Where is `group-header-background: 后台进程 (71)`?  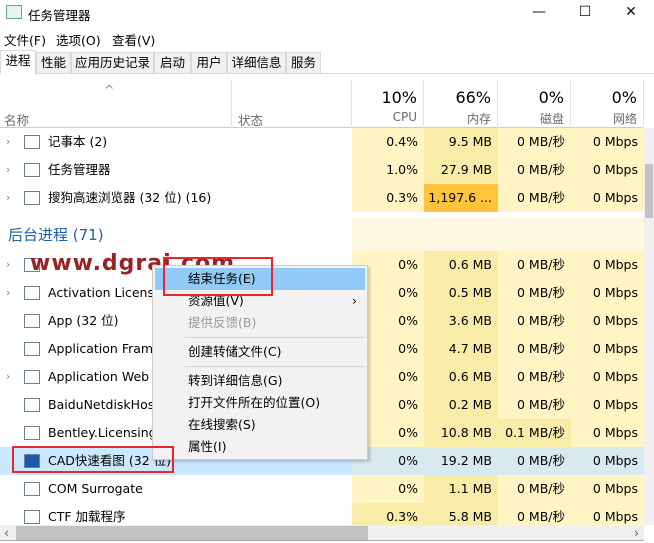
group-header-background: 后台进程 (71) is located at coordinates (322, 234).